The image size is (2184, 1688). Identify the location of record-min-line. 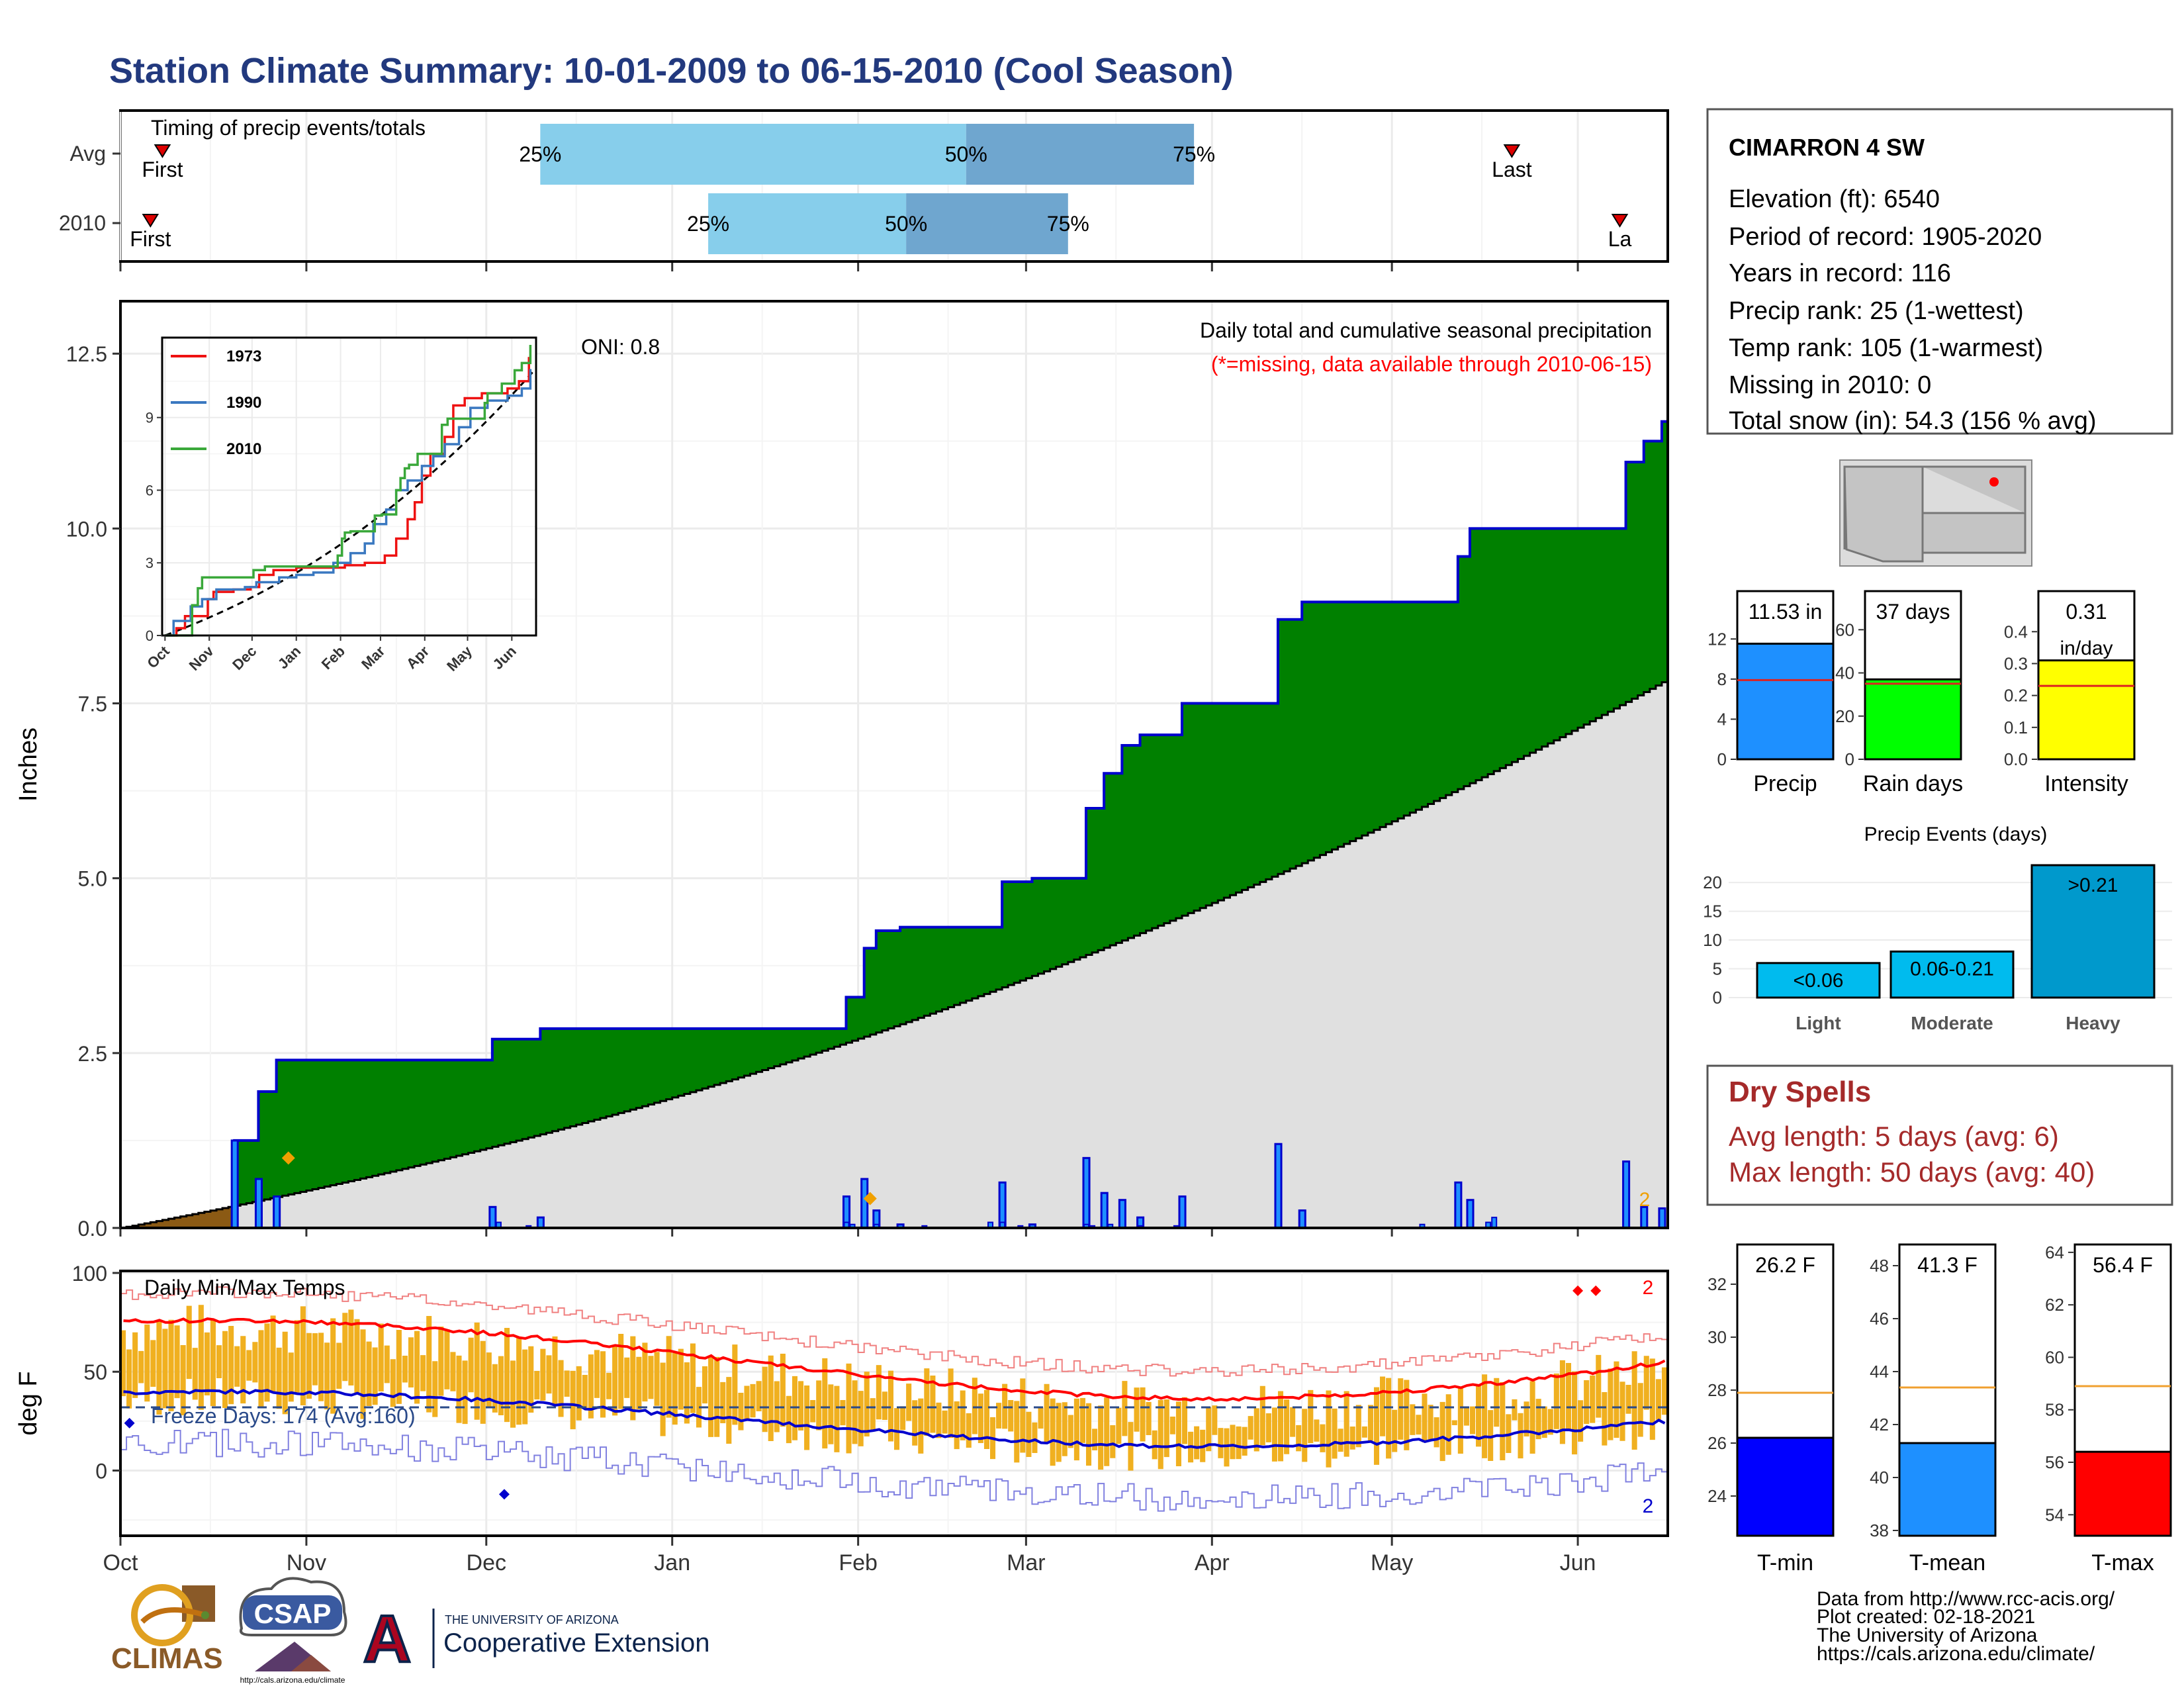
(894, 1470).